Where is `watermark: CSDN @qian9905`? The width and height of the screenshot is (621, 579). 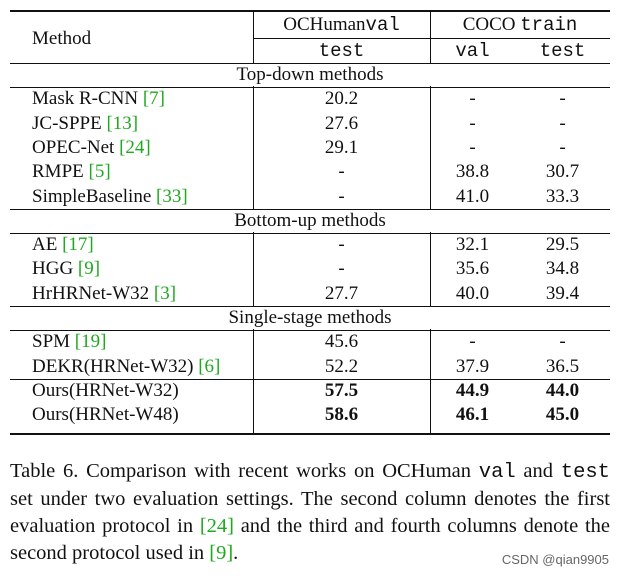 watermark: CSDN @qian9905 is located at coordinates (555, 559).